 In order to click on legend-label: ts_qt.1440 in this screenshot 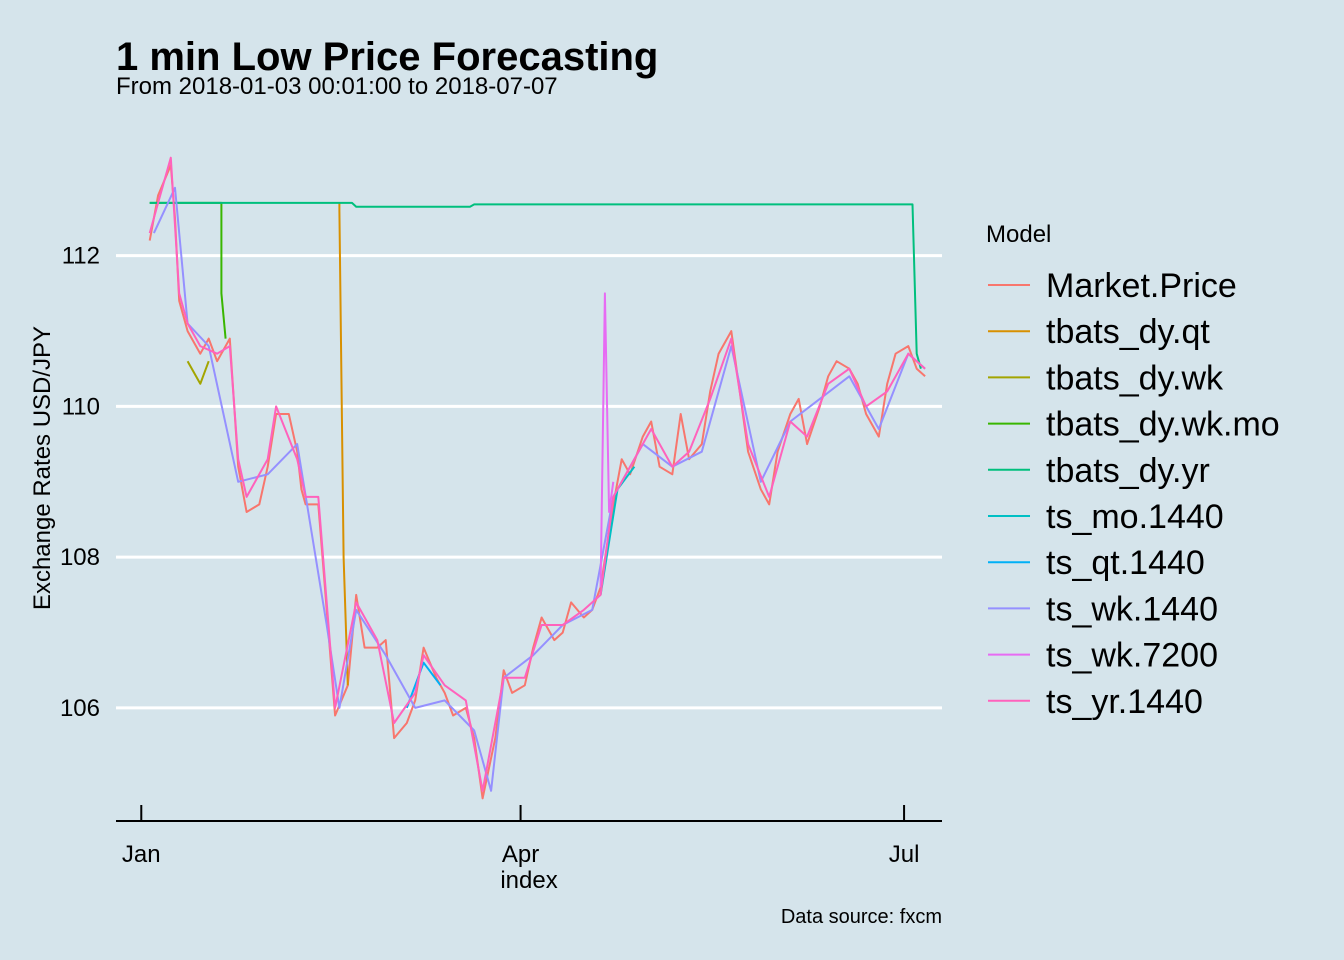, I will do `click(1125, 563)`.